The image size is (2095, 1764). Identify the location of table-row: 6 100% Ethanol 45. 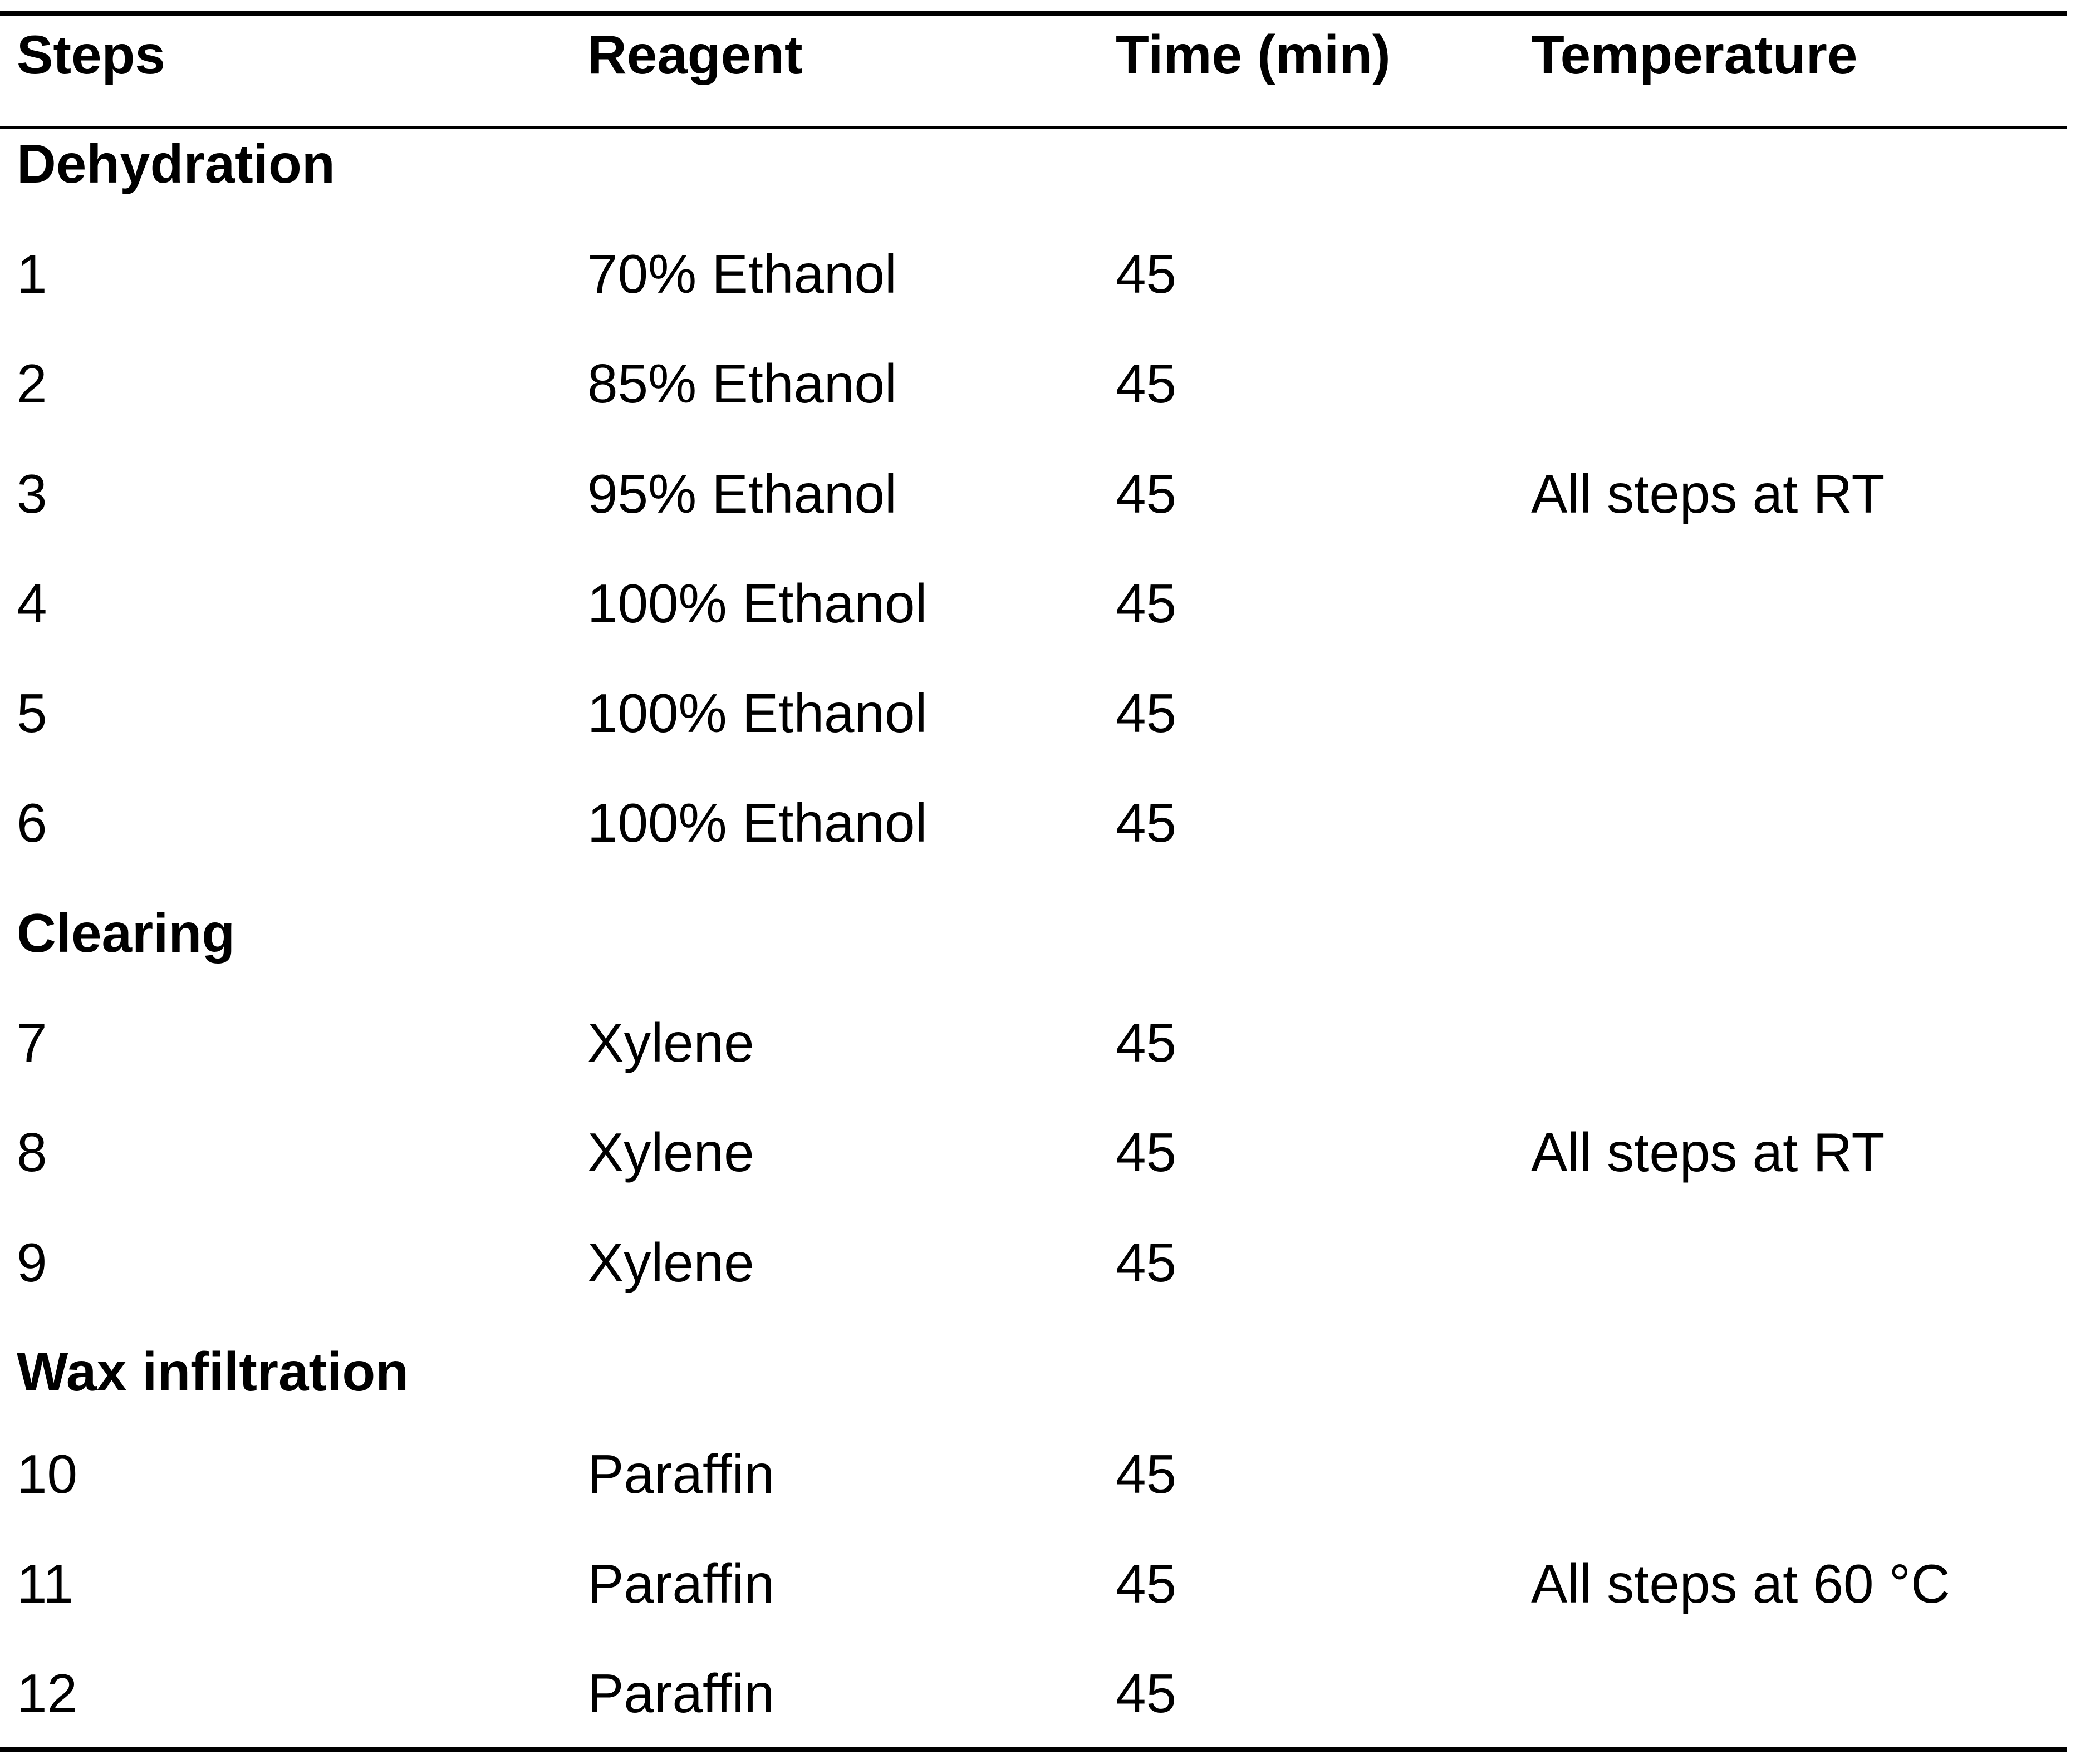
(1033, 823).